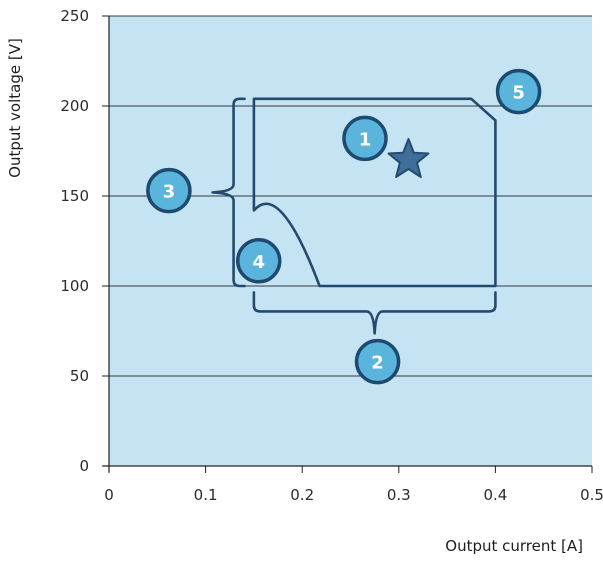  What do you see at coordinates (302, 495) in the screenshot?
I see `x-tick-label: 0.2` at bounding box center [302, 495].